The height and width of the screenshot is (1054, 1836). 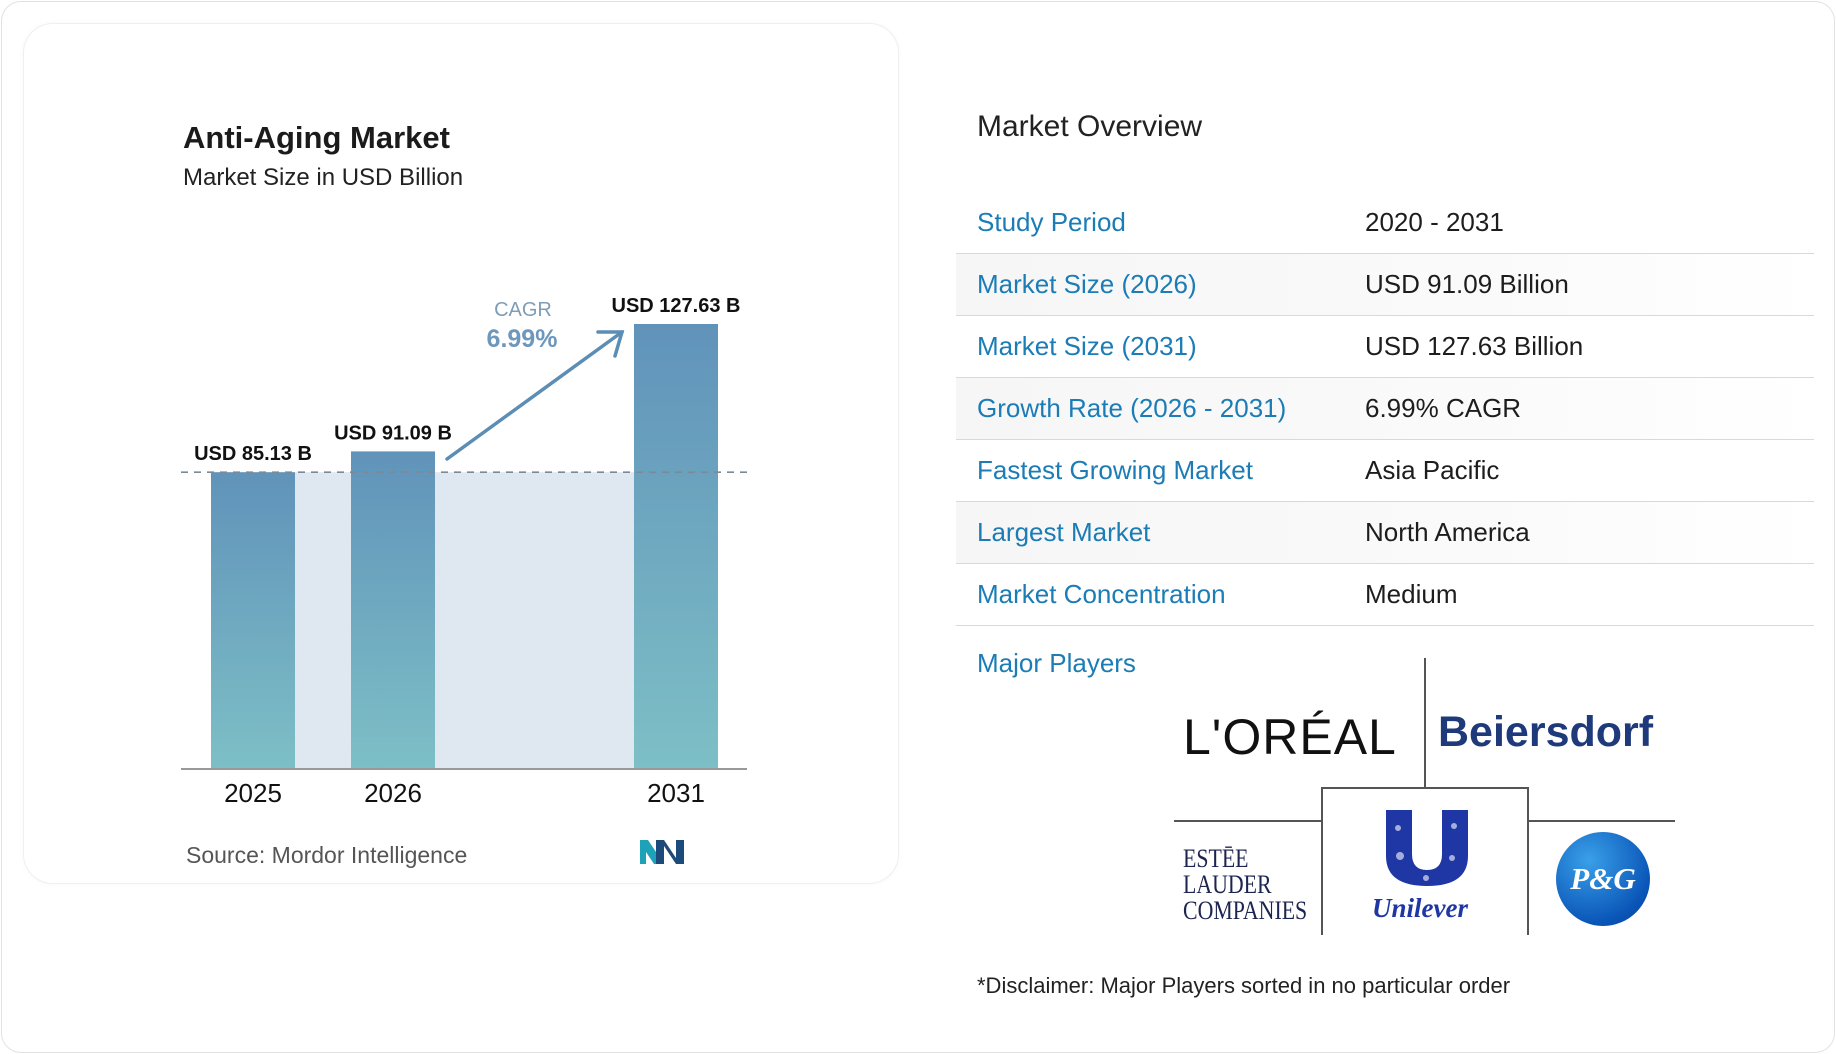 I want to click on row-value: 6.99% CAGR, so click(x=1443, y=408).